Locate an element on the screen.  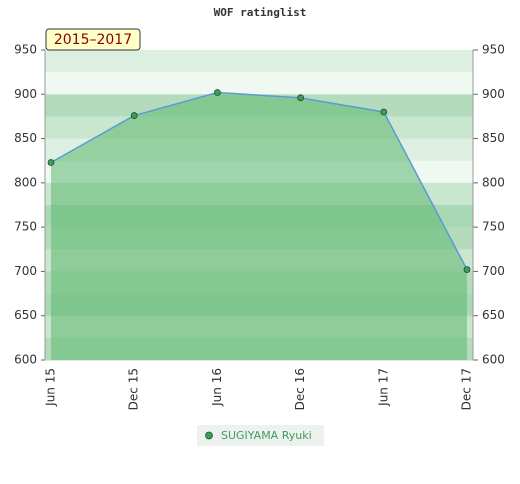
x-tick-label: Jun 15 is located at coordinates (51, 387).